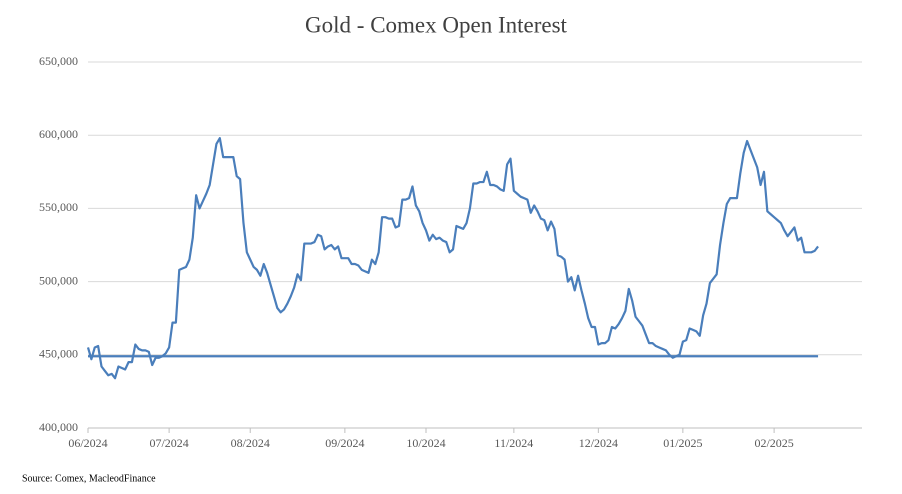  What do you see at coordinates (598, 443) in the screenshot?
I see `x-tick-label: 12/2024` at bounding box center [598, 443].